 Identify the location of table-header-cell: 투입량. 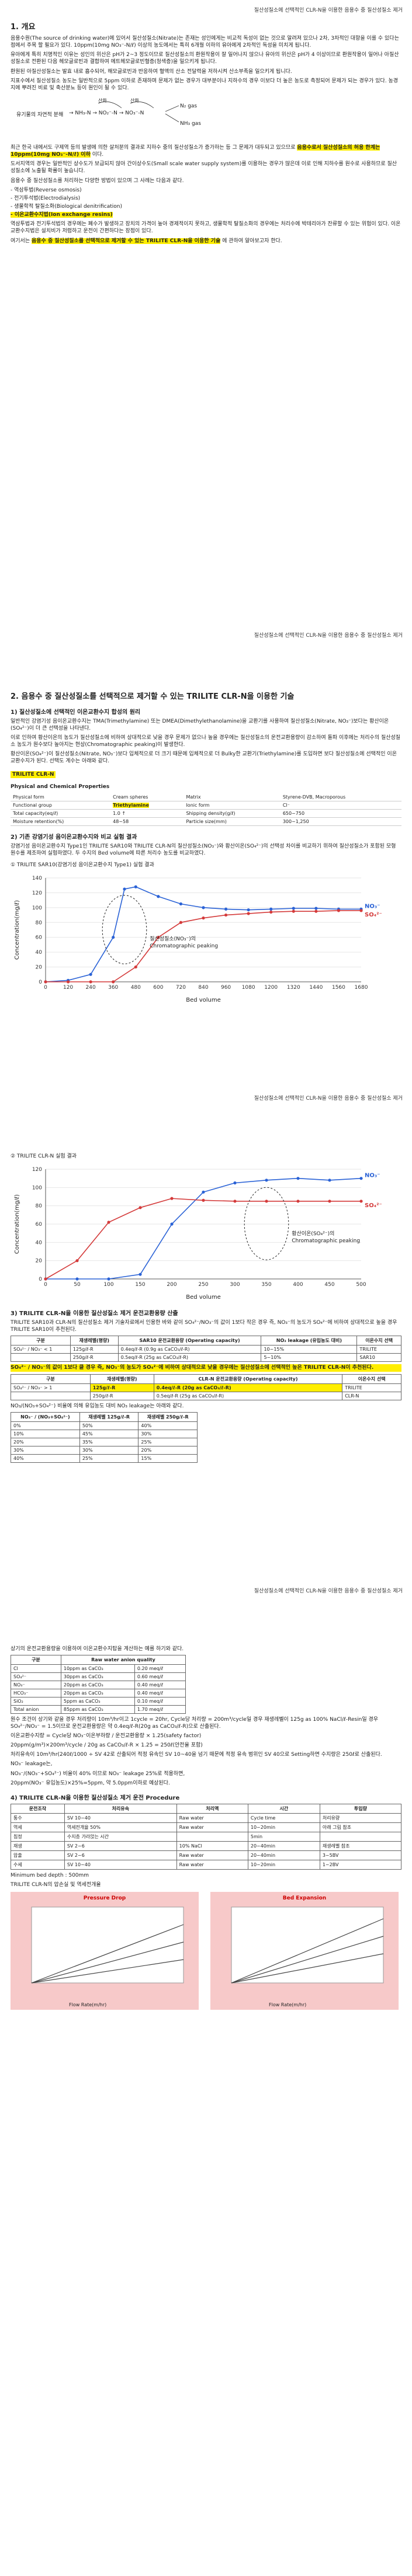
(360, 1809).